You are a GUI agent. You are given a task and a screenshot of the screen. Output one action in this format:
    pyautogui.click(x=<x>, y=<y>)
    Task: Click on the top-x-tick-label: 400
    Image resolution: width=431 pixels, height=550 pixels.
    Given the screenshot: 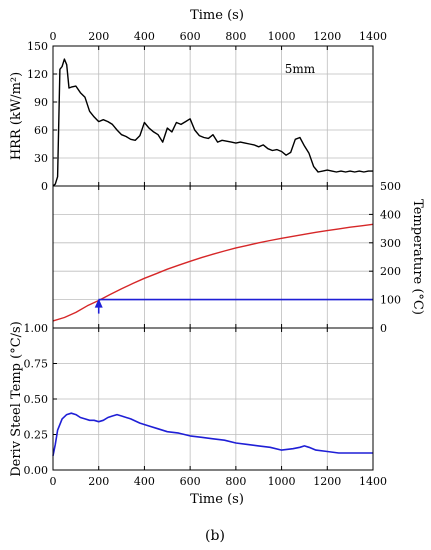 What is the action you would take?
    pyautogui.click(x=144, y=36)
    